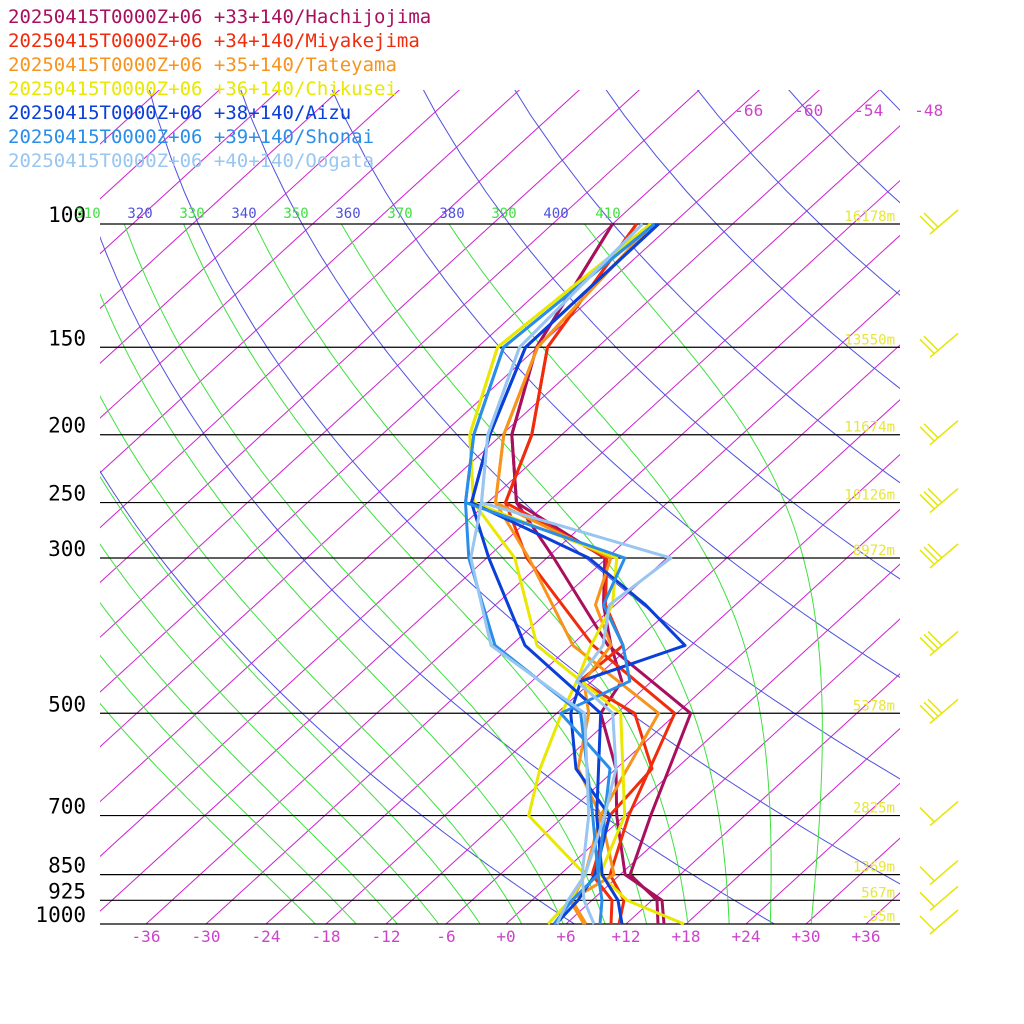 Image resolution: width=1024 pixels, height=1024 pixels. Describe the element at coordinates (266, 936) in the screenshot. I see `temperature-tick-label: -24` at that location.